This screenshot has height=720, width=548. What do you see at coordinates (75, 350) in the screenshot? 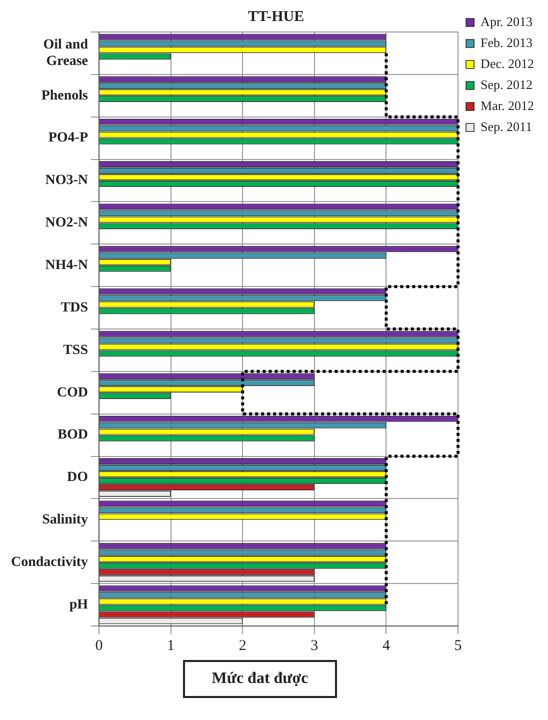
I see `y-tick-label: TSS` at bounding box center [75, 350].